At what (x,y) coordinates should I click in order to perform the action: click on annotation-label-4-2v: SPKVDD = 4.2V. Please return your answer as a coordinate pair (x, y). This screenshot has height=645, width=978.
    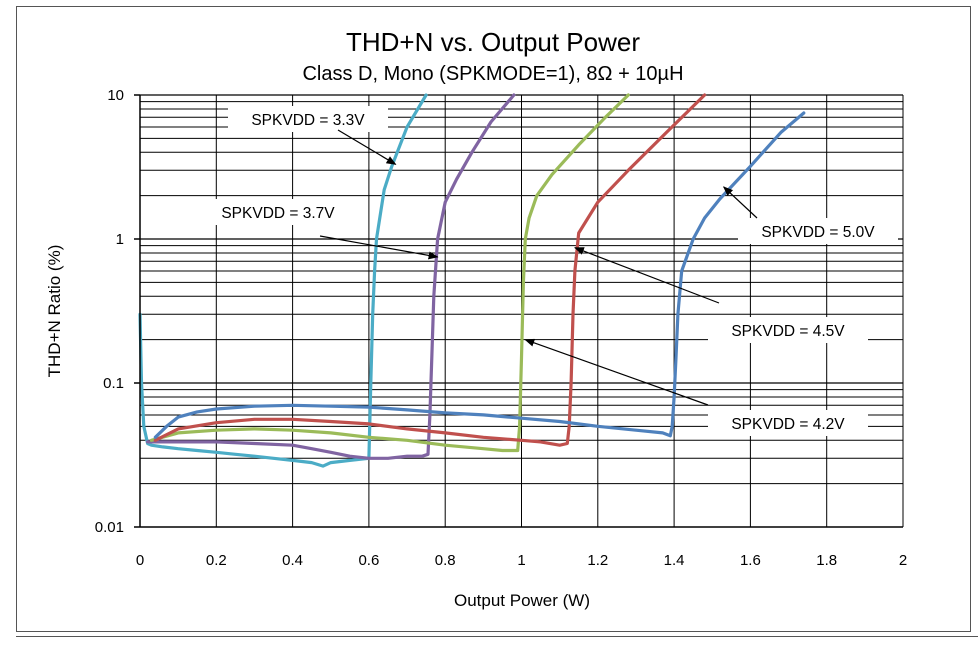
    Looking at the image, I should click on (788, 424).